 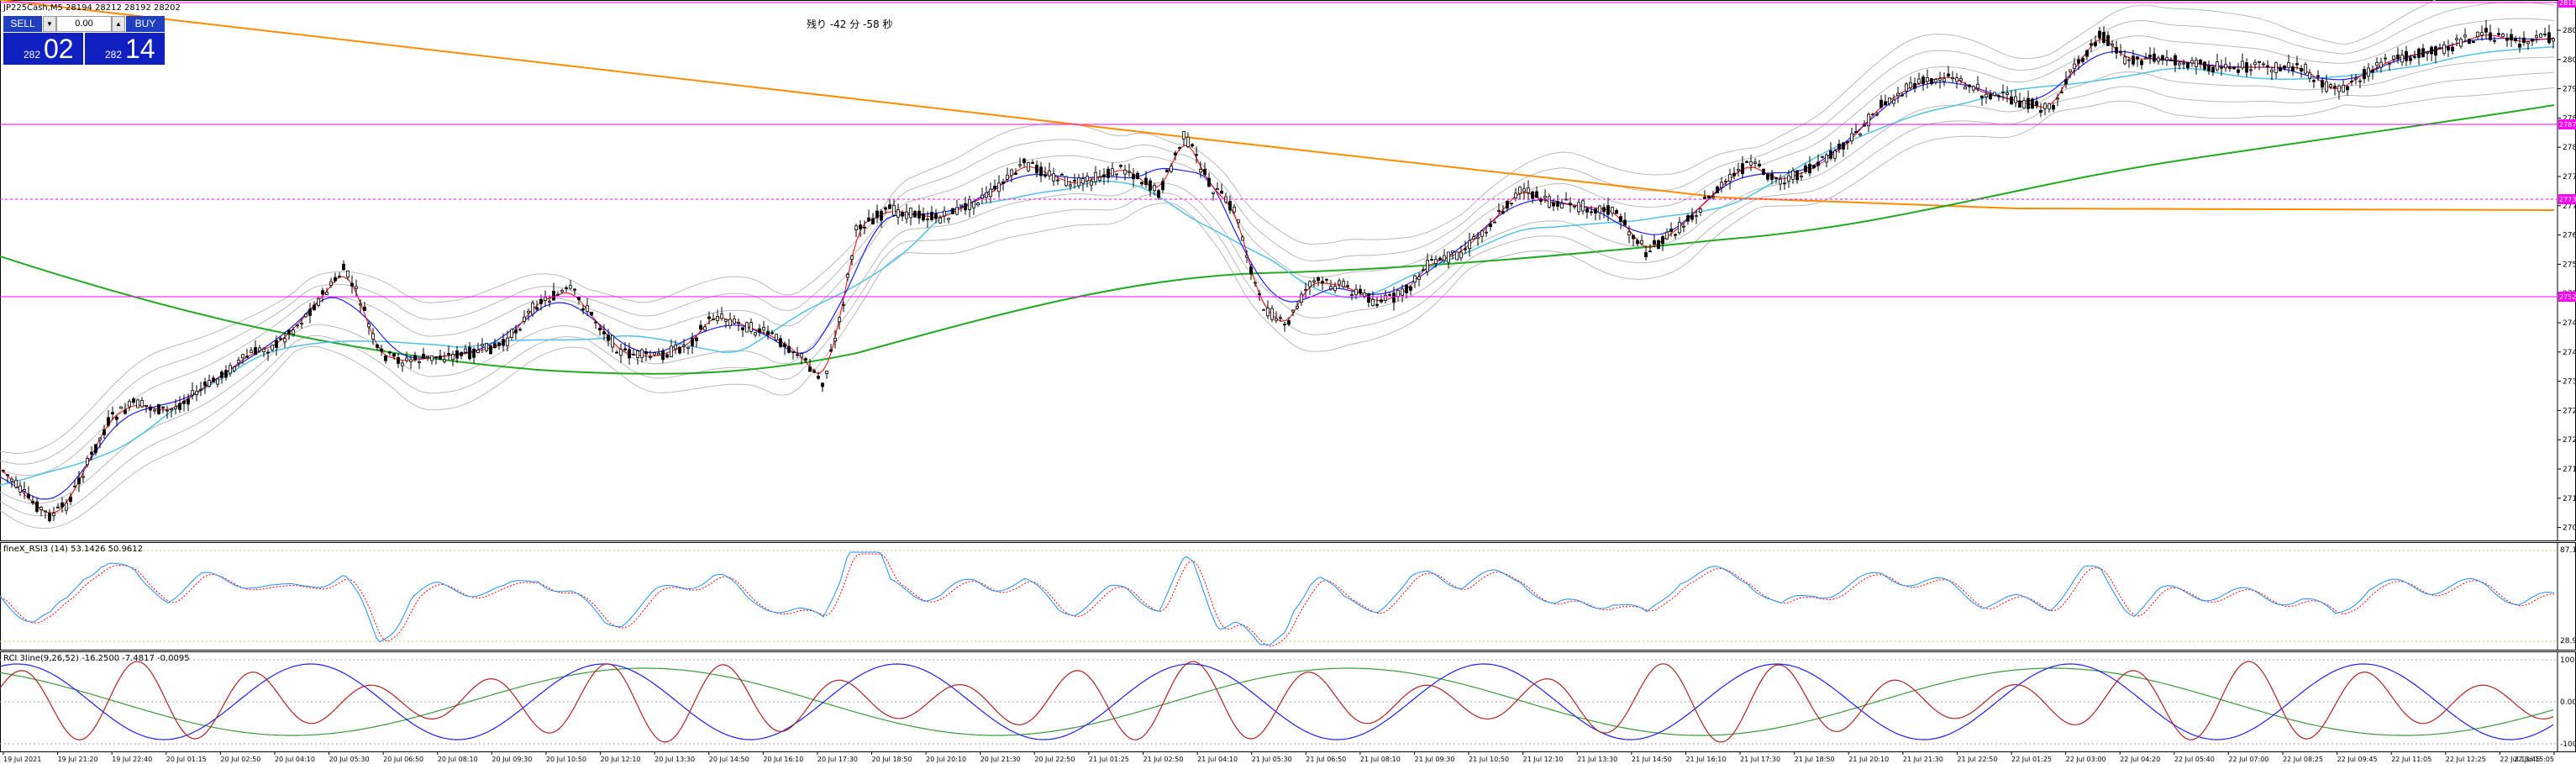 I want to click on rci-short-line, so click(x=1277, y=702).